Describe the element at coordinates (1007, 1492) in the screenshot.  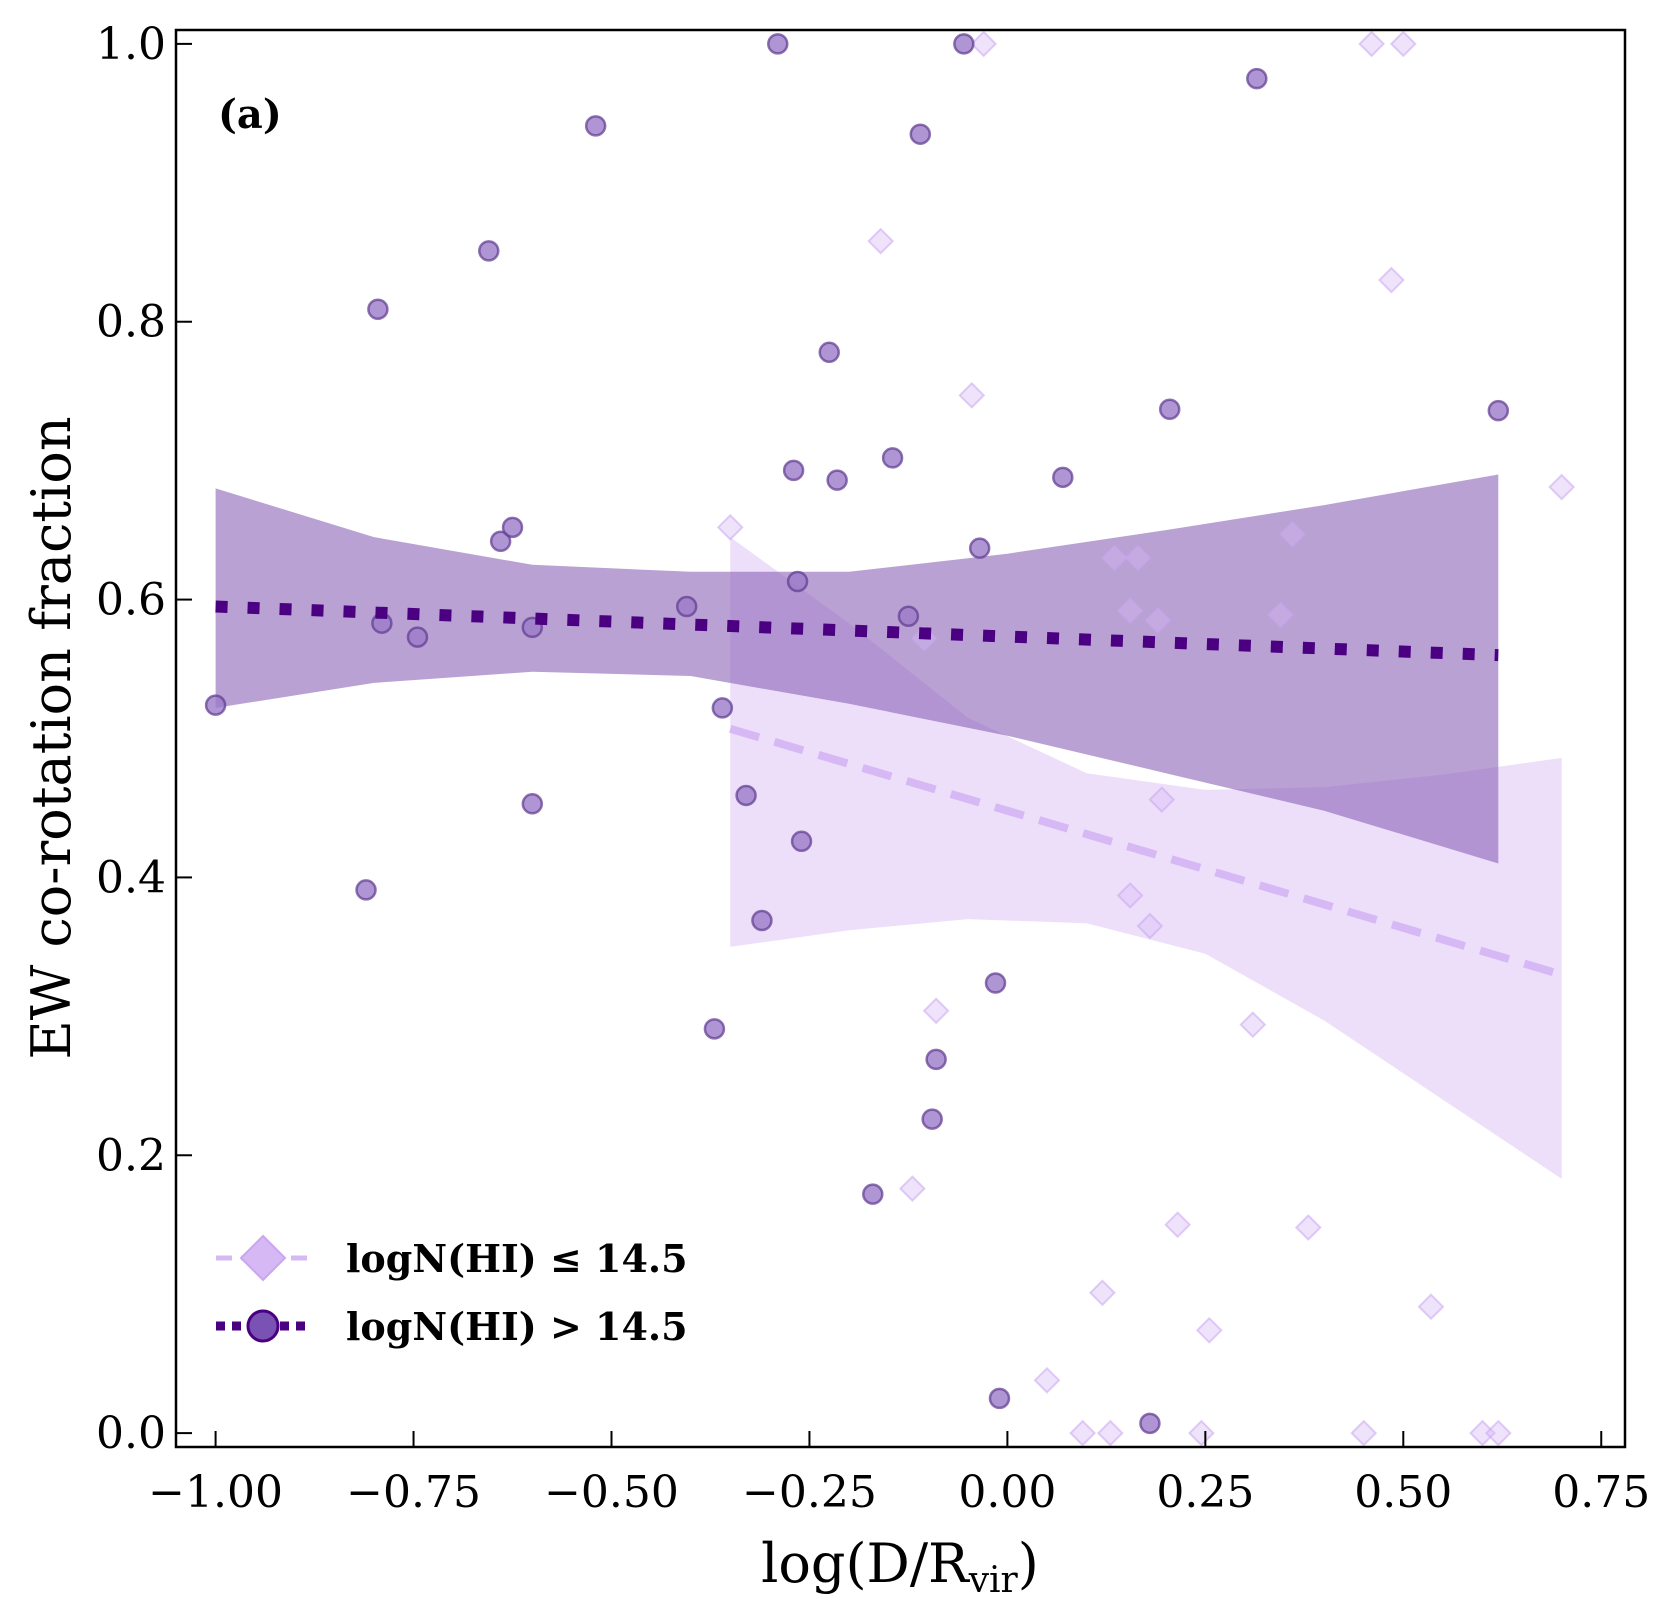
I see `x-tick-label: 0.00` at that location.